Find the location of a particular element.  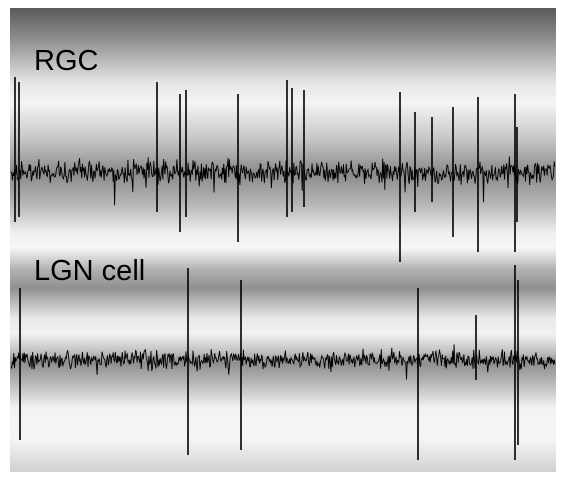

panel-label: LGN cell is located at coordinates (89, 271).